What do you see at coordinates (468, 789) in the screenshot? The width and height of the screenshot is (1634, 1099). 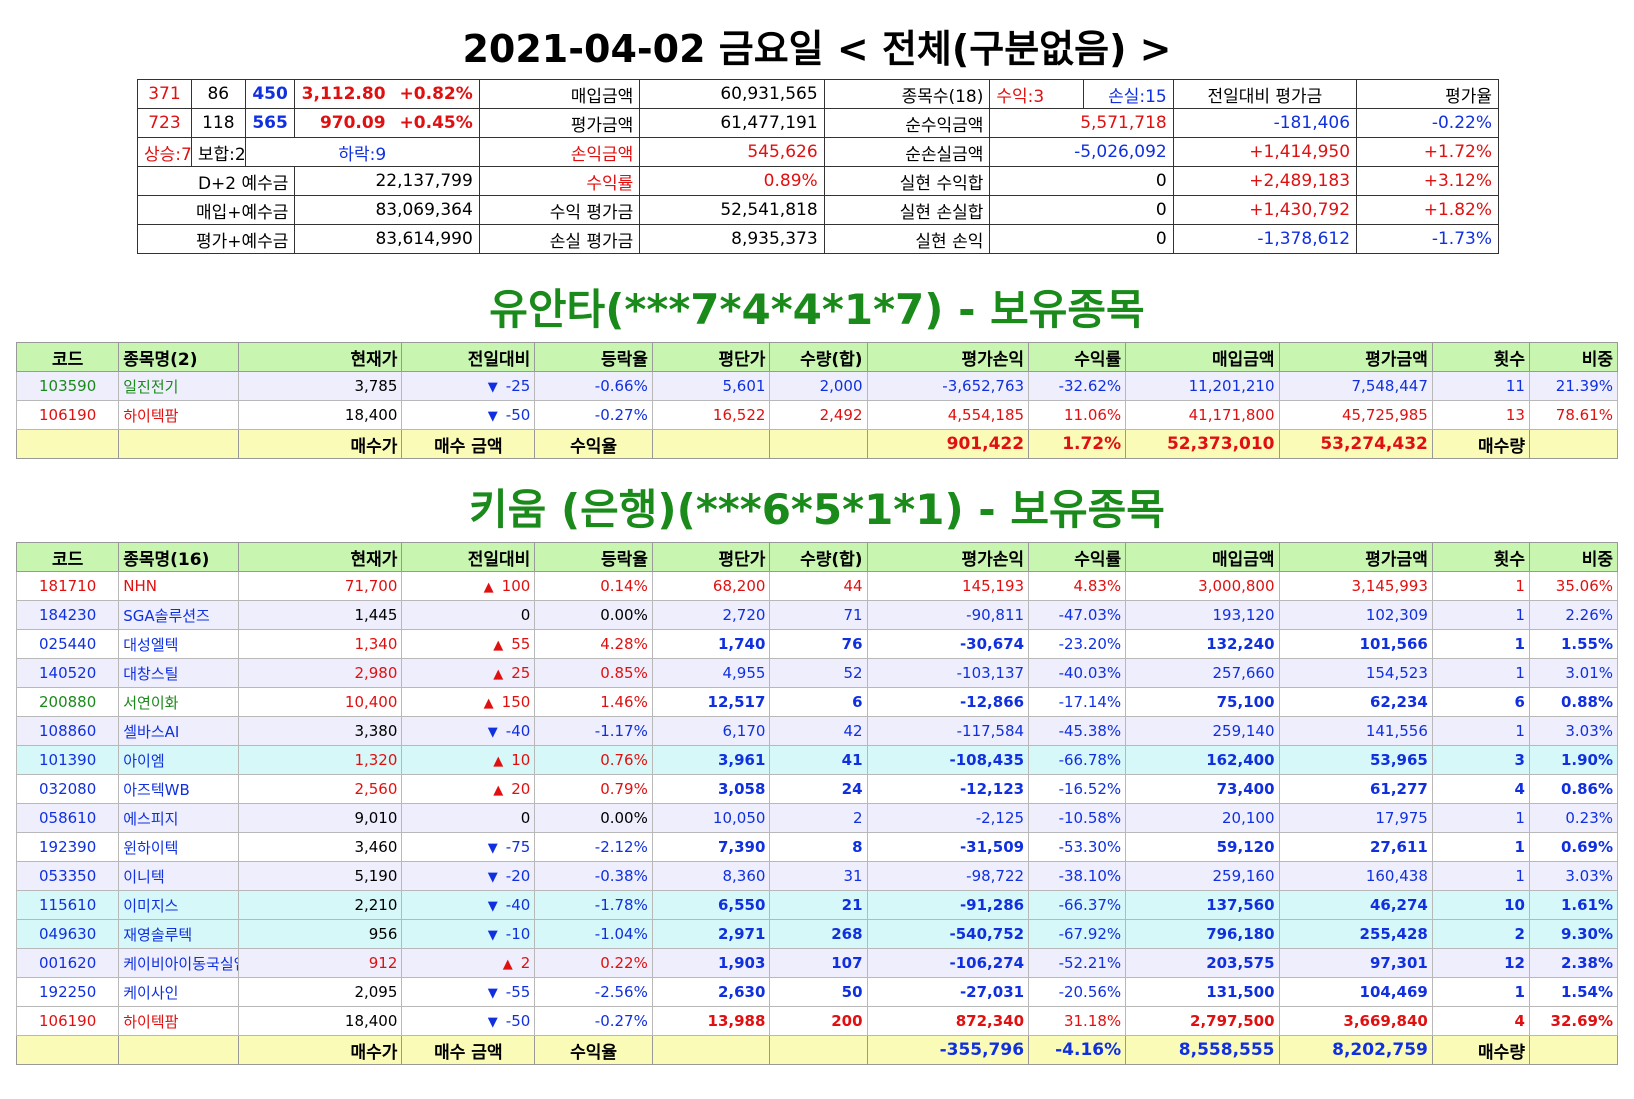 I see `change-cell: ▲ 20` at bounding box center [468, 789].